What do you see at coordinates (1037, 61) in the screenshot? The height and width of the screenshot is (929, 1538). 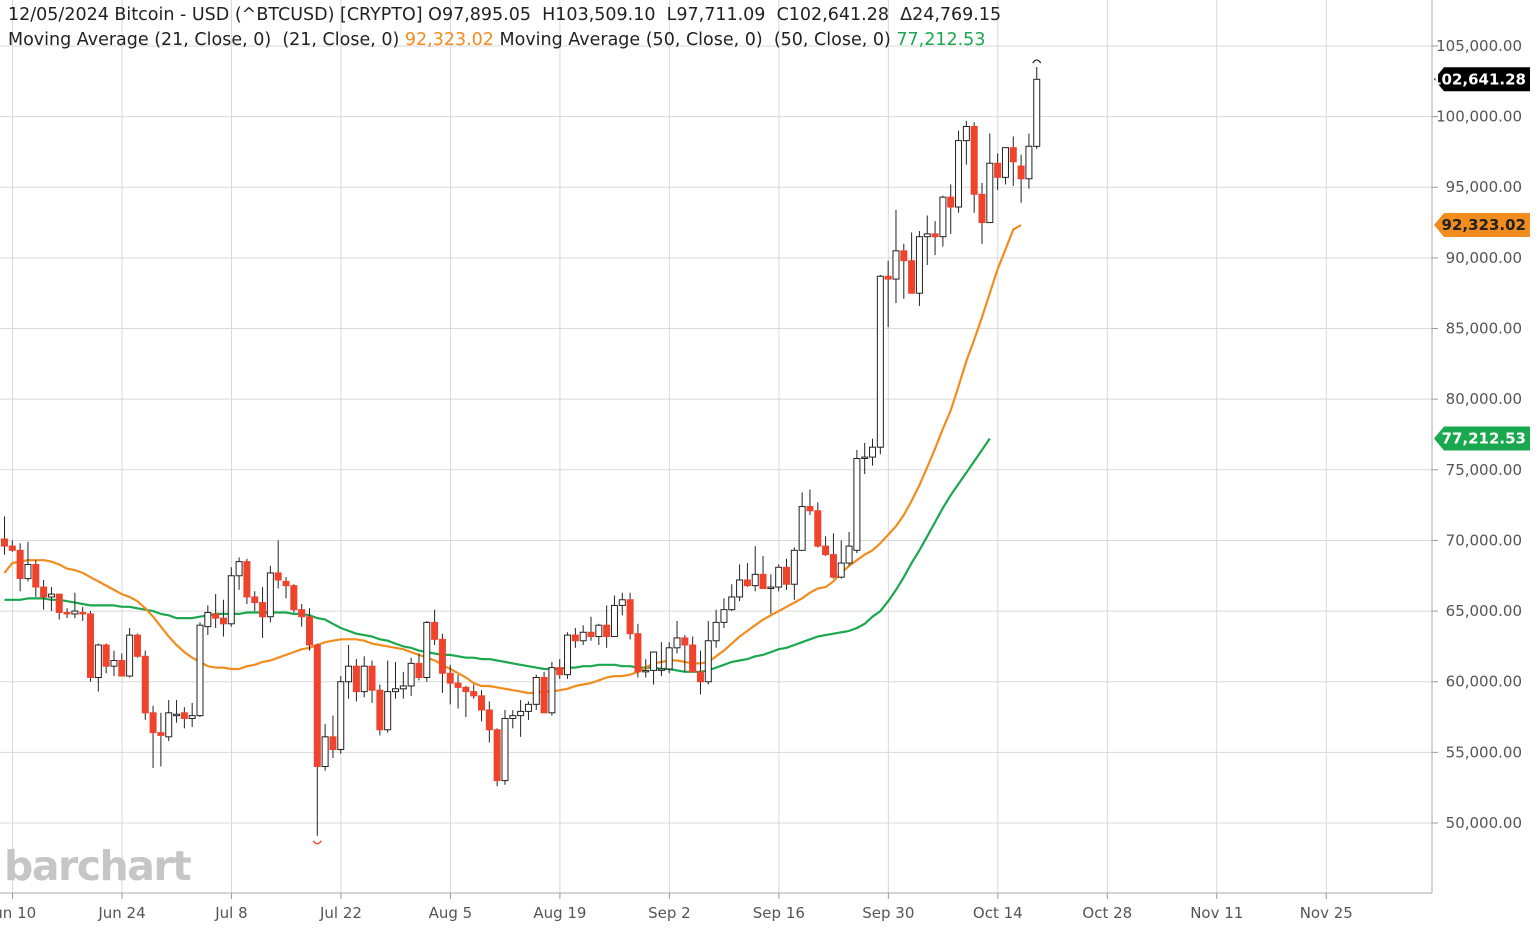 I see `high-marker` at bounding box center [1037, 61].